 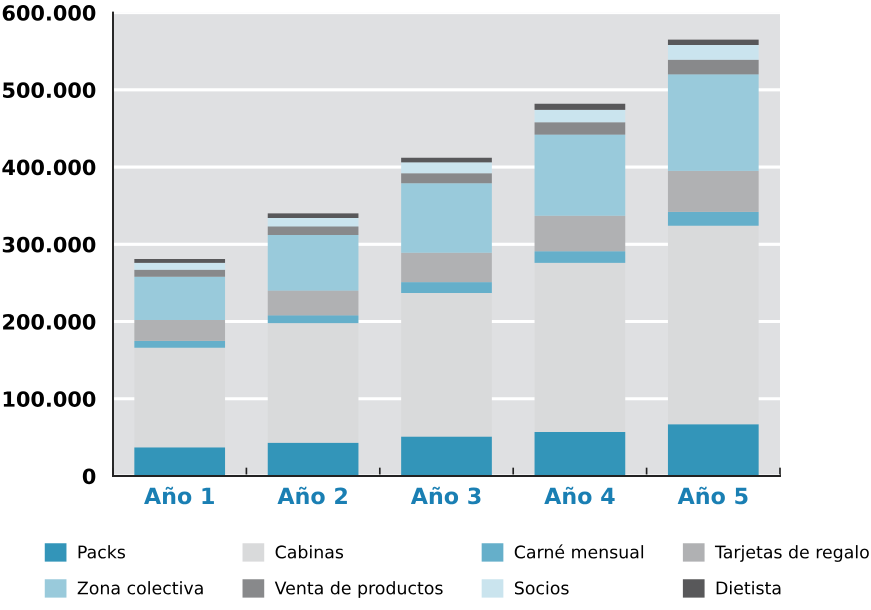 I want to click on legend-label: Tarjetas de regalo, so click(x=791, y=553).